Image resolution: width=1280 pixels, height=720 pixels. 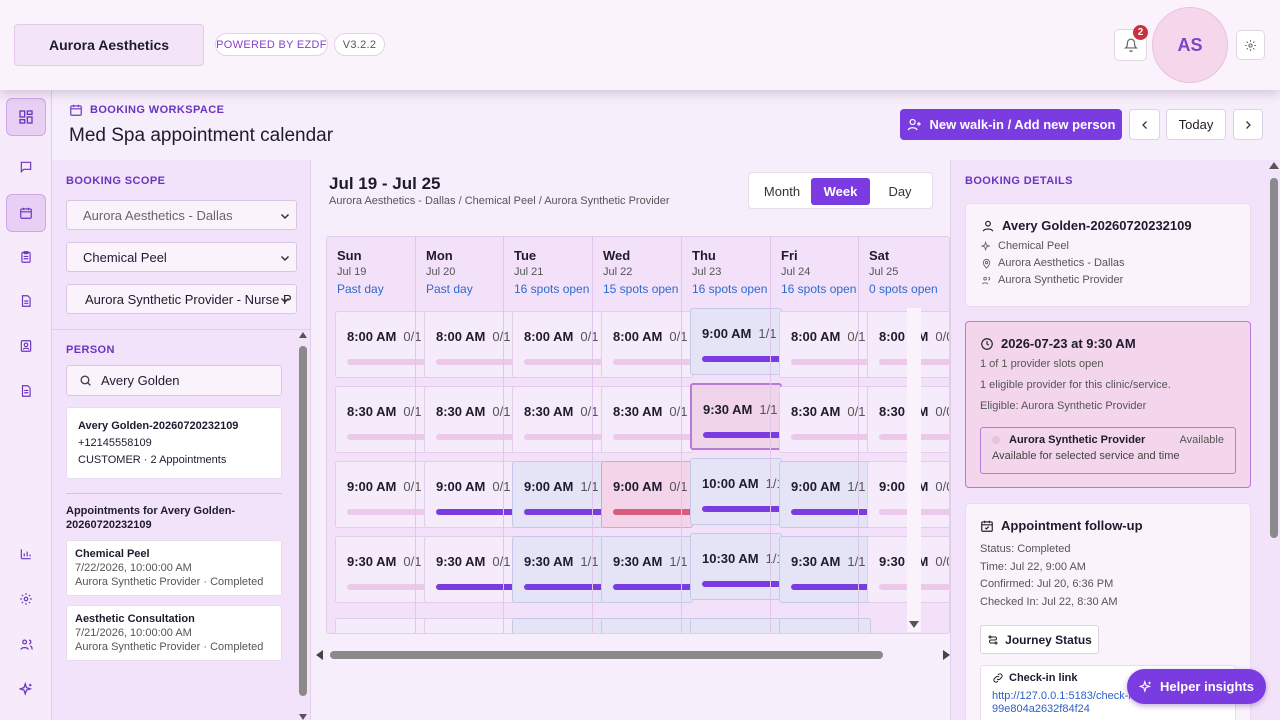 I want to click on day-header-sun: Sun Jul 19 Past day, so click(x=371, y=273).